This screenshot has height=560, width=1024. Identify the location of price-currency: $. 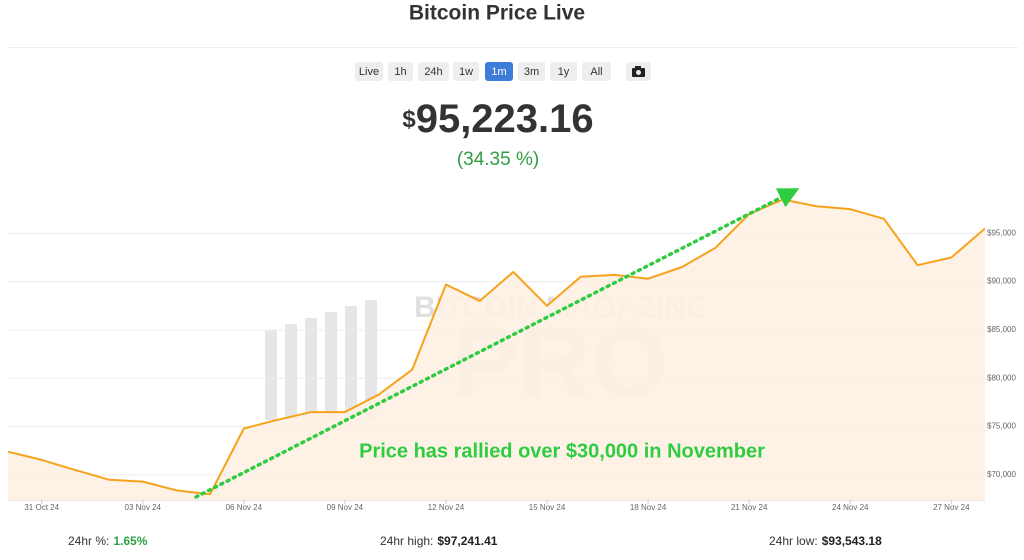
(409, 119).